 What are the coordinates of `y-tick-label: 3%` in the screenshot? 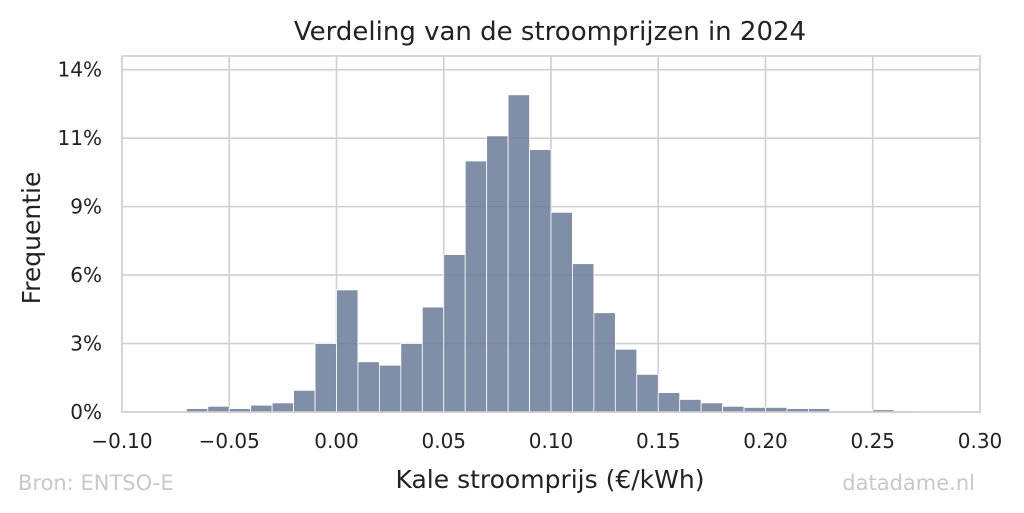 It's located at (86, 344).